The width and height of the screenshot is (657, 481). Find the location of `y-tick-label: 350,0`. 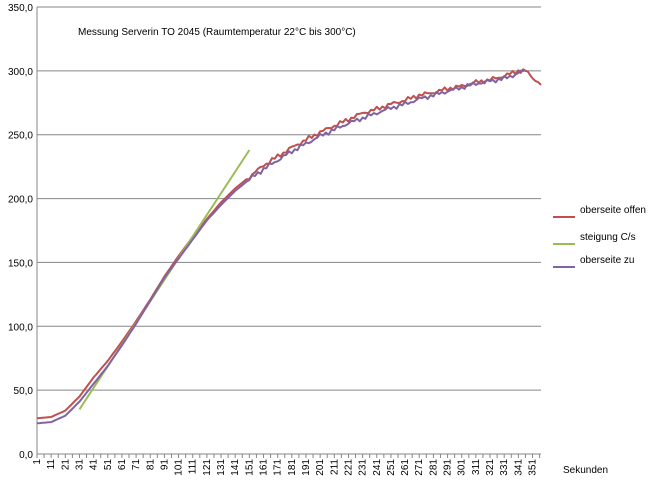

y-tick-label: 350,0 is located at coordinates (20, 8).